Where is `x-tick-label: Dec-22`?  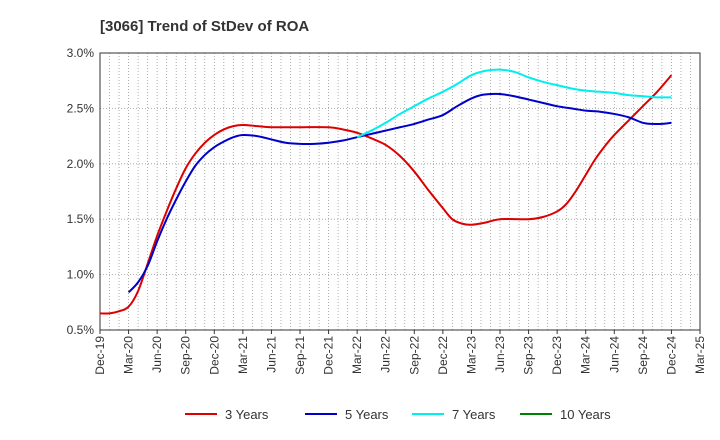 x-tick-label: Dec-22 is located at coordinates (443, 355).